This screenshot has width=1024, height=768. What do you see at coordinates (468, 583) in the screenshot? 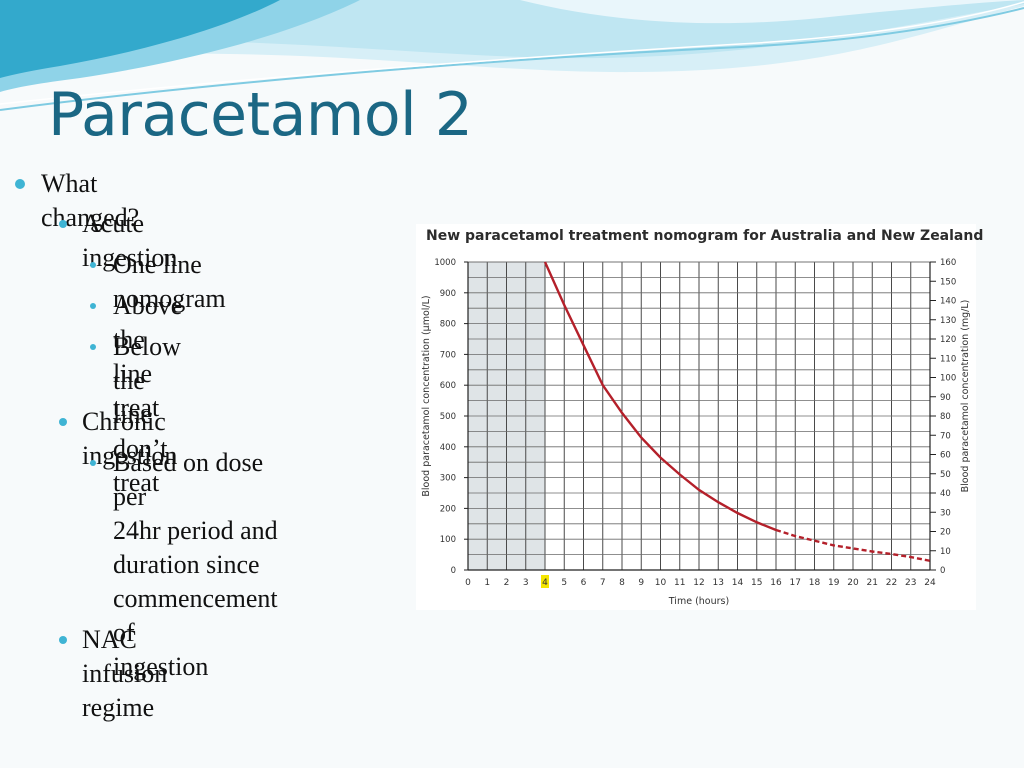
I see `x-tick-label: 0` at bounding box center [468, 583].